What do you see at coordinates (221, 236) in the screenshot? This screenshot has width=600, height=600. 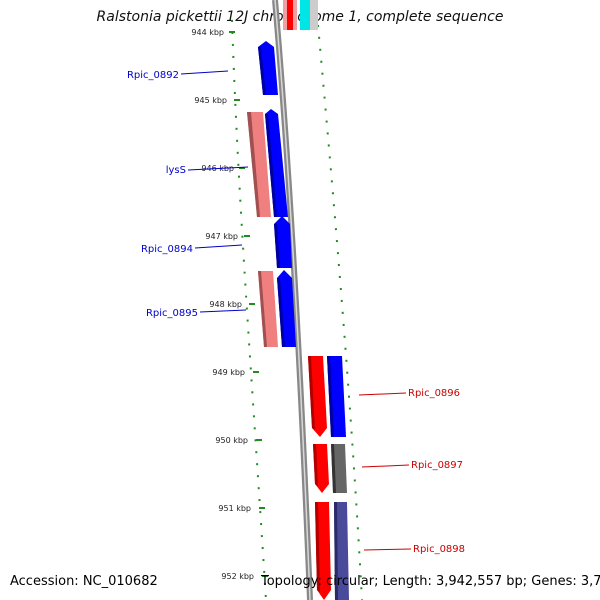 I see `kbp-label-947: 947 kbp` at bounding box center [221, 236].